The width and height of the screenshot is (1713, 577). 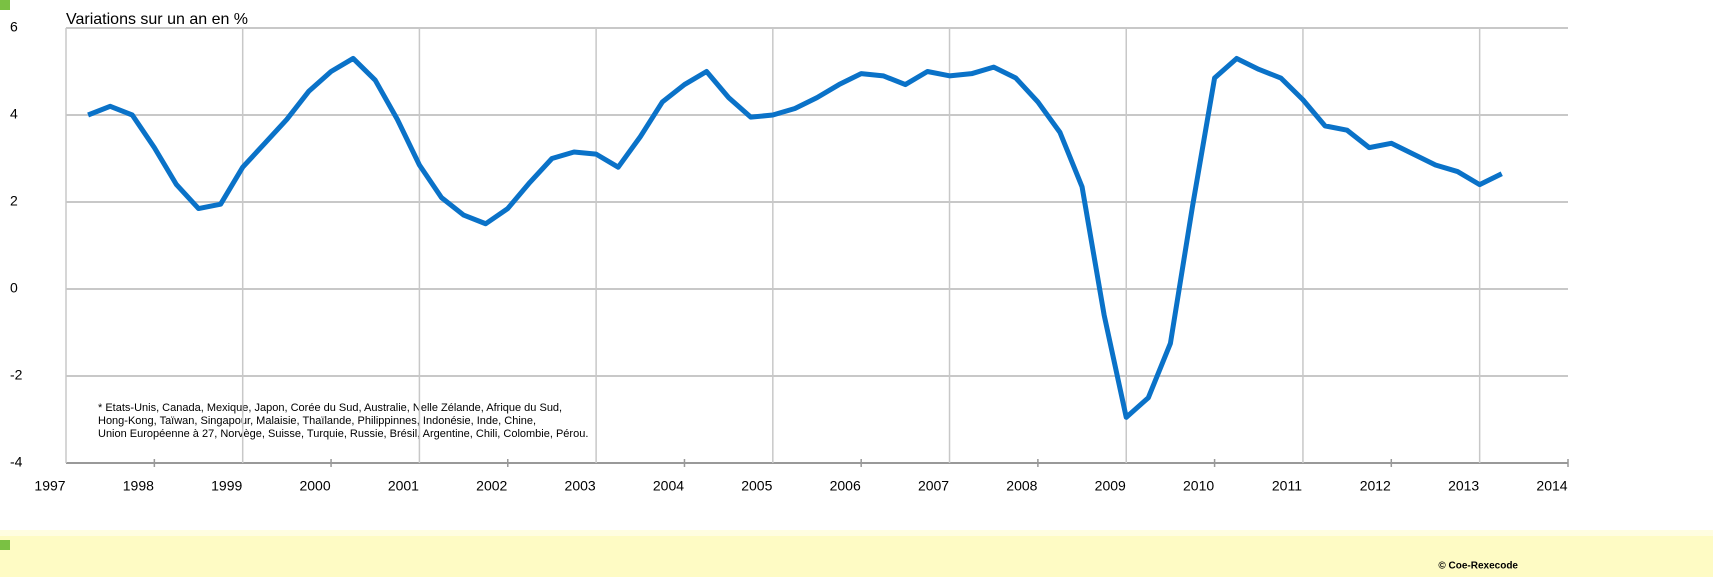 I want to click on x-tick-label: 2011, so click(x=1287, y=486).